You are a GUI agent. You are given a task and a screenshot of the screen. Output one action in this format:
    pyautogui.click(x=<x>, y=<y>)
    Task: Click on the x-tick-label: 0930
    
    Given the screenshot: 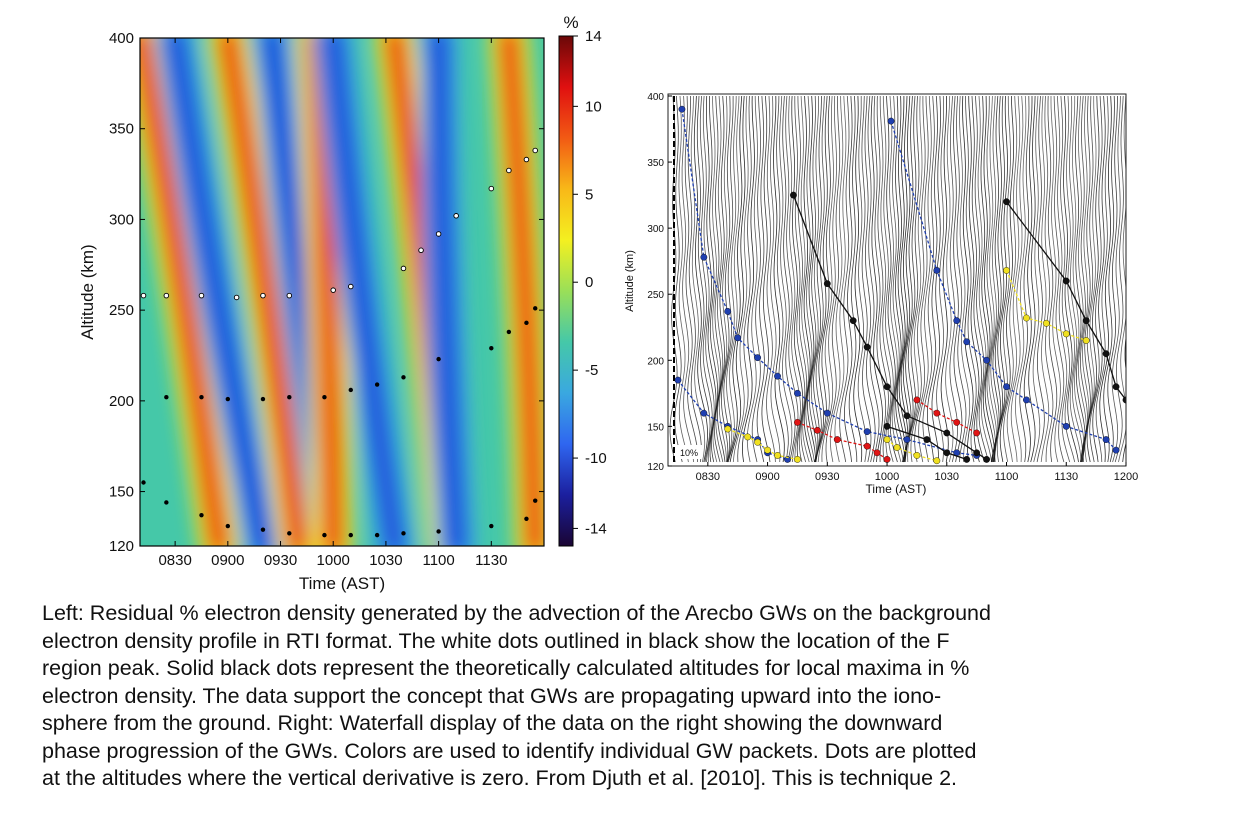 What is the action you would take?
    pyautogui.click(x=827, y=477)
    